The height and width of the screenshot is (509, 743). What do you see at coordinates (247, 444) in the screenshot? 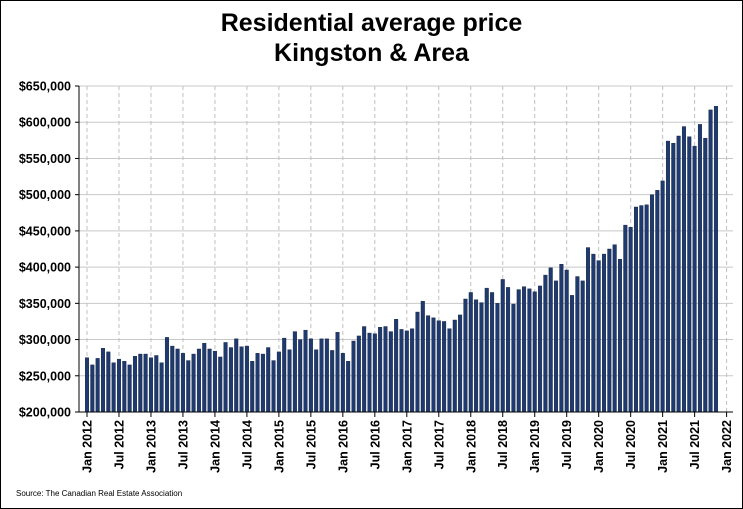
I see `x-tick-label: Jul 2014` at bounding box center [247, 444].